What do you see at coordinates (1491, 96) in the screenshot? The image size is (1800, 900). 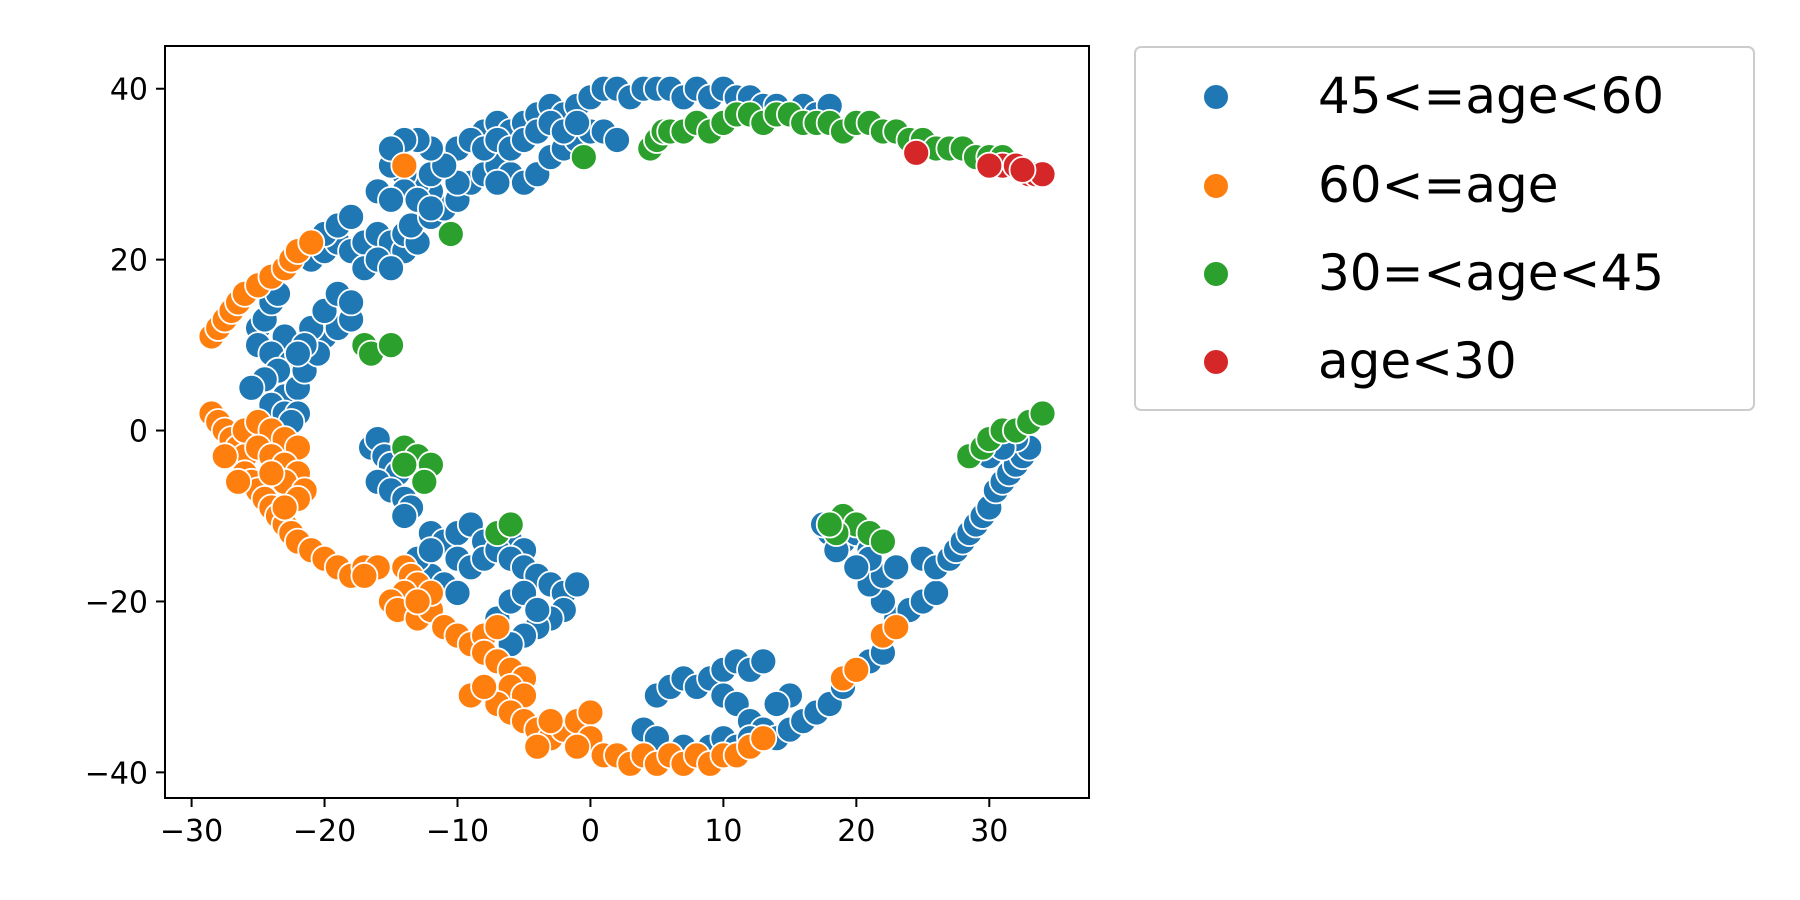 I see `legend-label-45-60: 45<=age<60` at bounding box center [1491, 96].